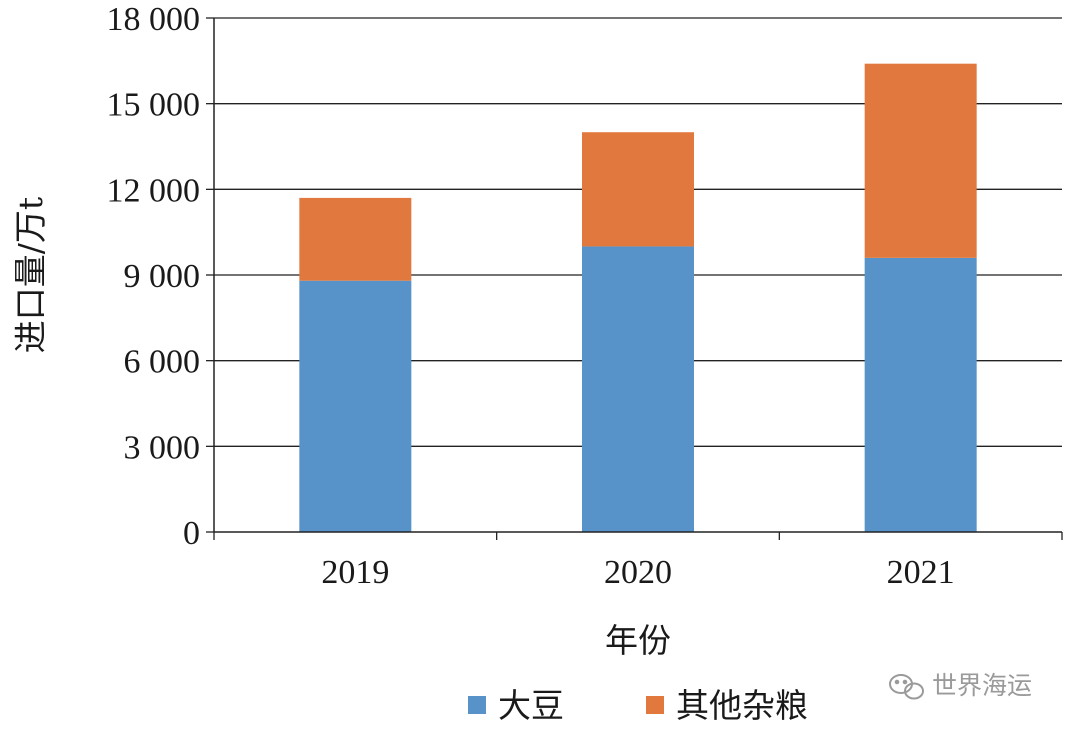  I want to click on y-tick-label: 3 000, so click(162, 447).